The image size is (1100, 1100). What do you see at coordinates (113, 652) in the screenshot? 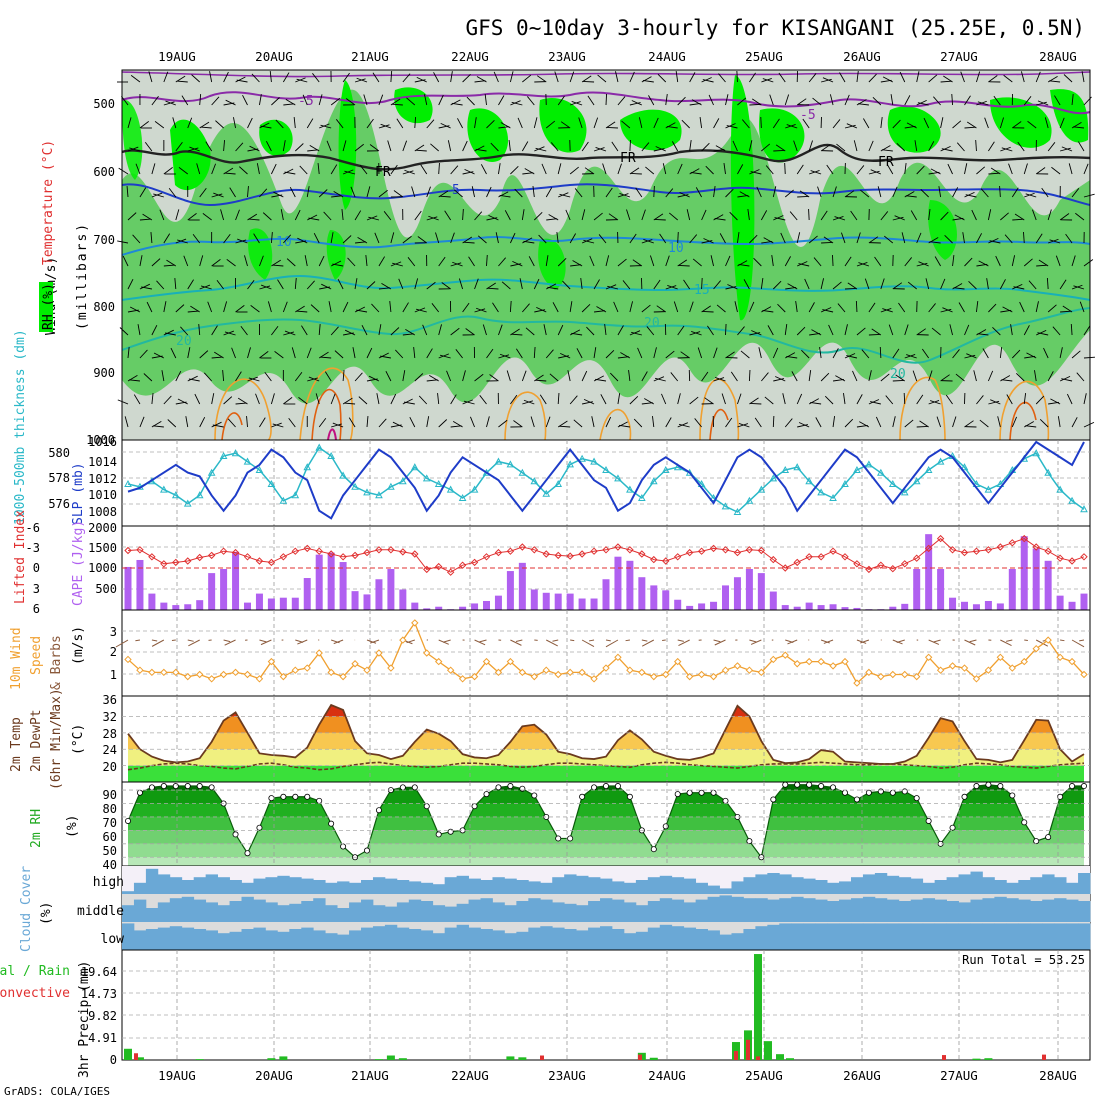
I see `wind-tick: 2` at bounding box center [113, 652].